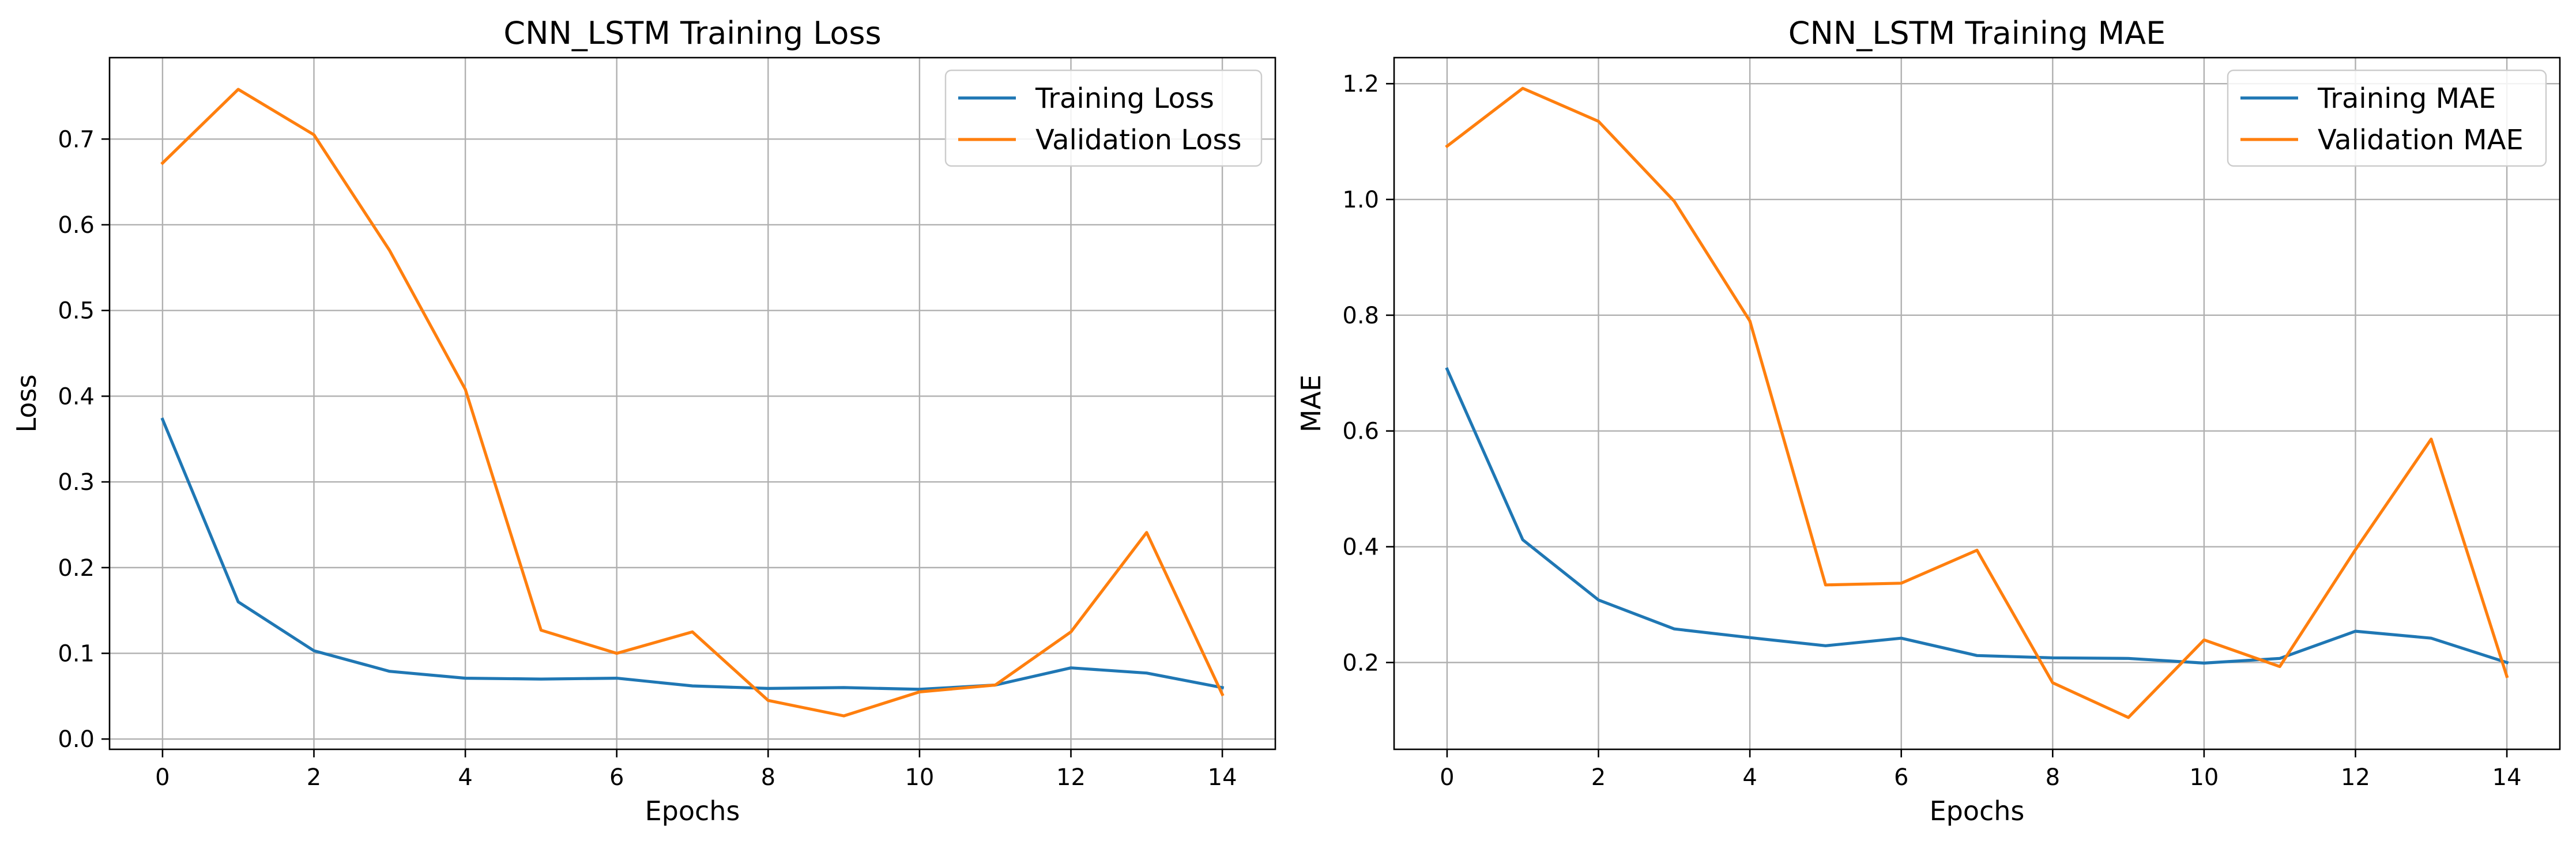  I want to click on legend-entry-label: Validation MAE, so click(2421, 140).